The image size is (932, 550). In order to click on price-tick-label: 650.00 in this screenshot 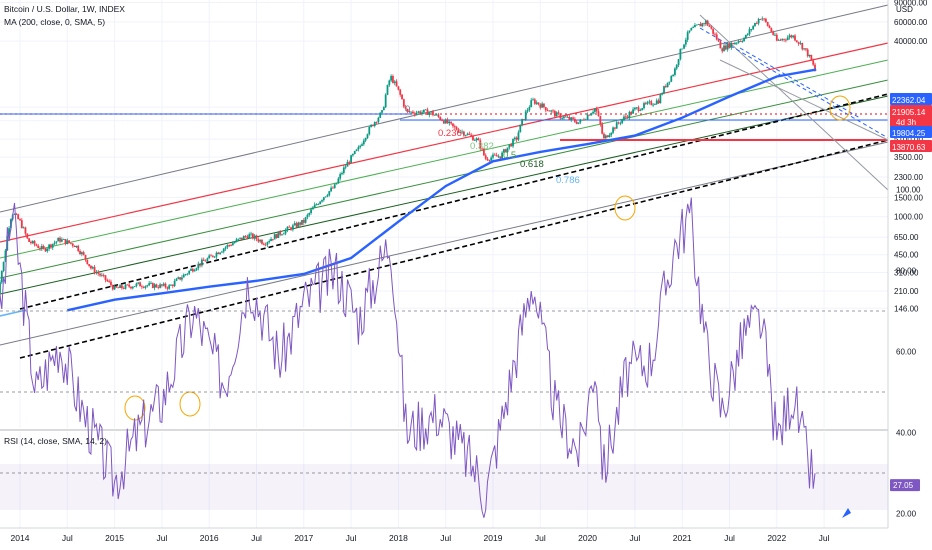, I will do `click(906, 237)`.